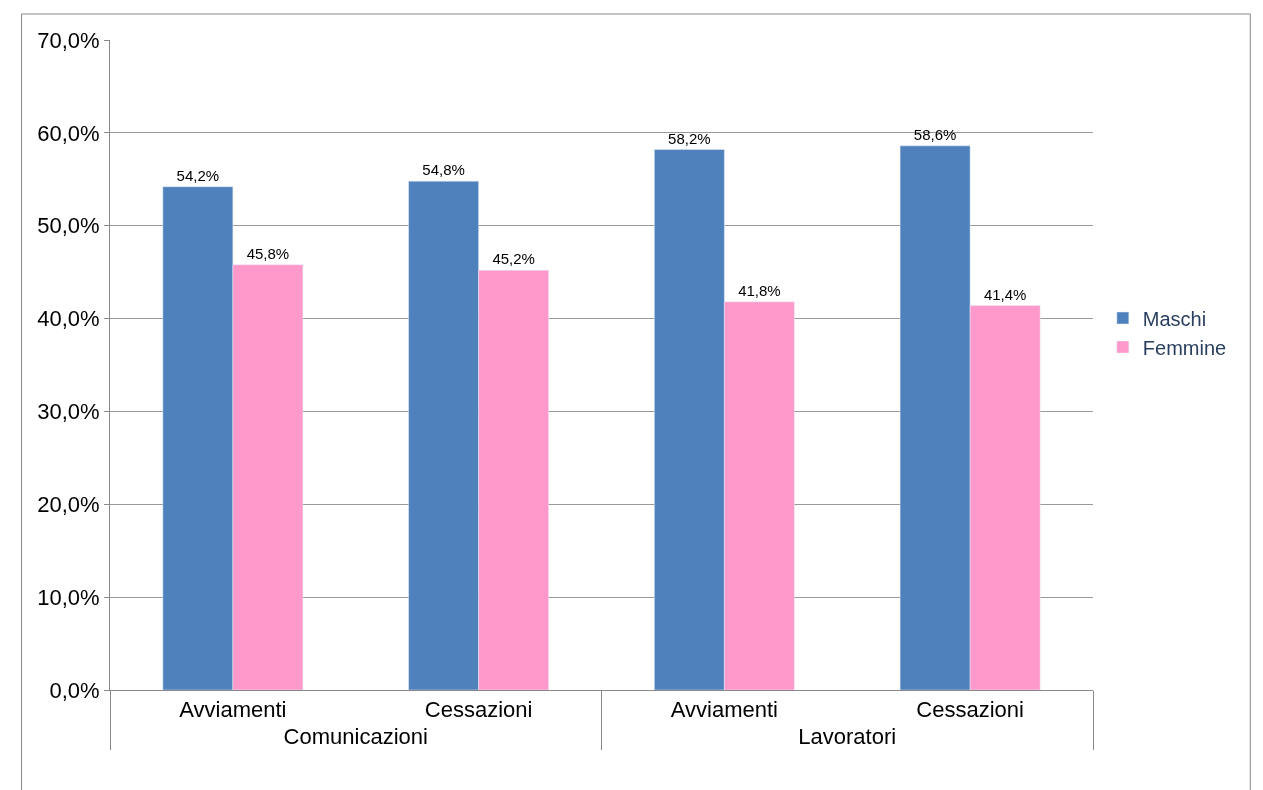  What do you see at coordinates (68, 40) in the screenshot?
I see `y-tick-label: 70,0%` at bounding box center [68, 40].